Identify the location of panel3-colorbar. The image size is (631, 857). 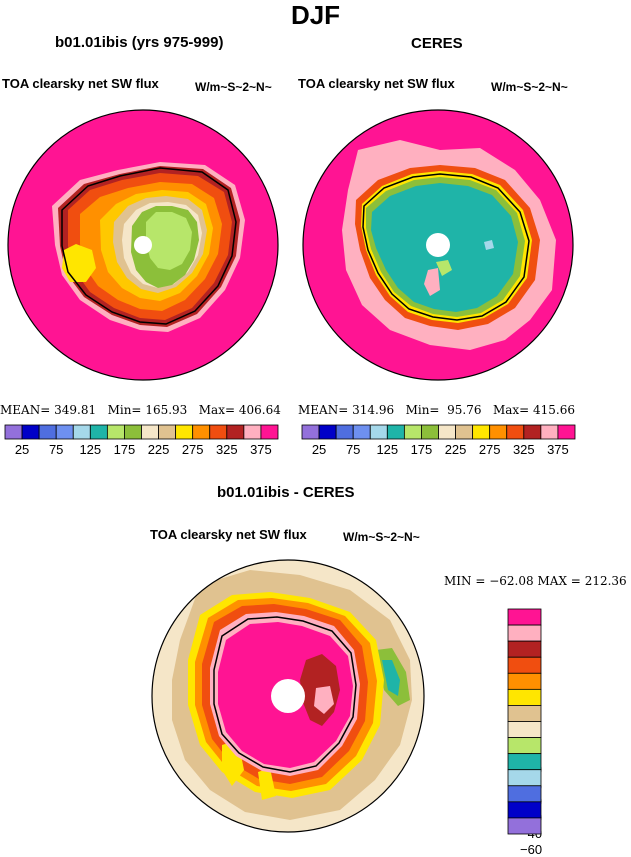
(524, 721).